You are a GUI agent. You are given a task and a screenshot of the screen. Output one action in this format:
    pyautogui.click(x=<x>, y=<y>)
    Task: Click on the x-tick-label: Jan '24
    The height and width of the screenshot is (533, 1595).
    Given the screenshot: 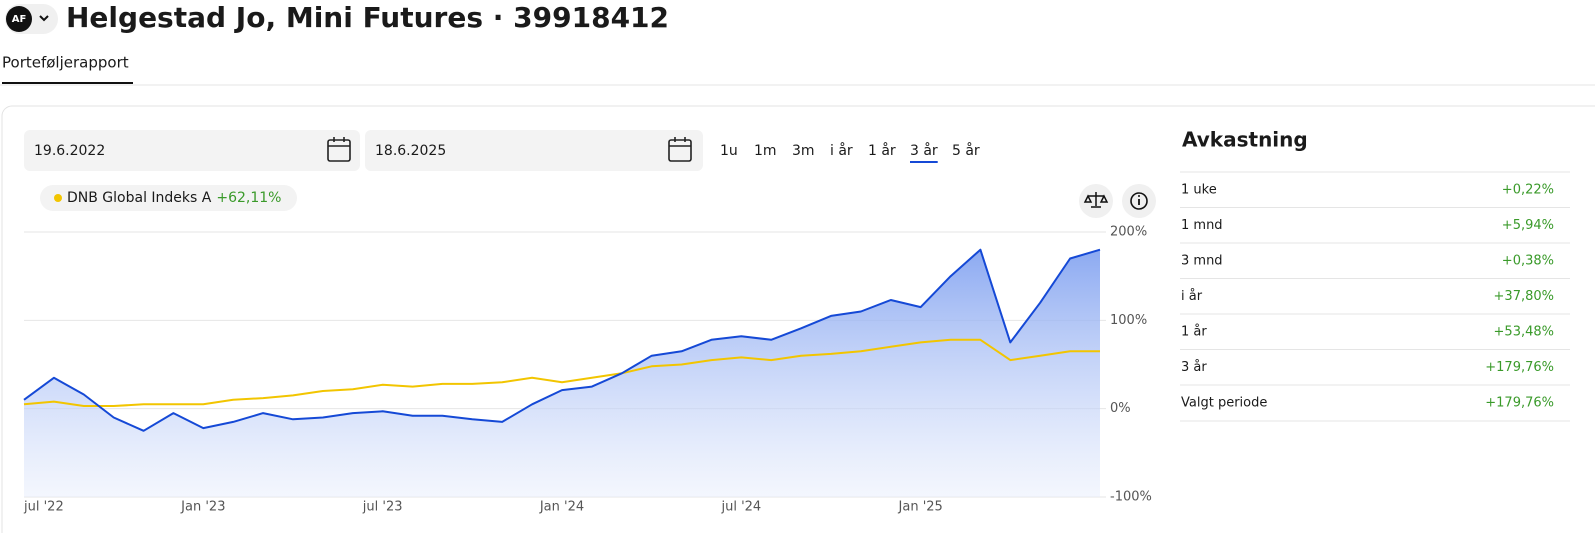 What is the action you would take?
    pyautogui.click(x=561, y=507)
    